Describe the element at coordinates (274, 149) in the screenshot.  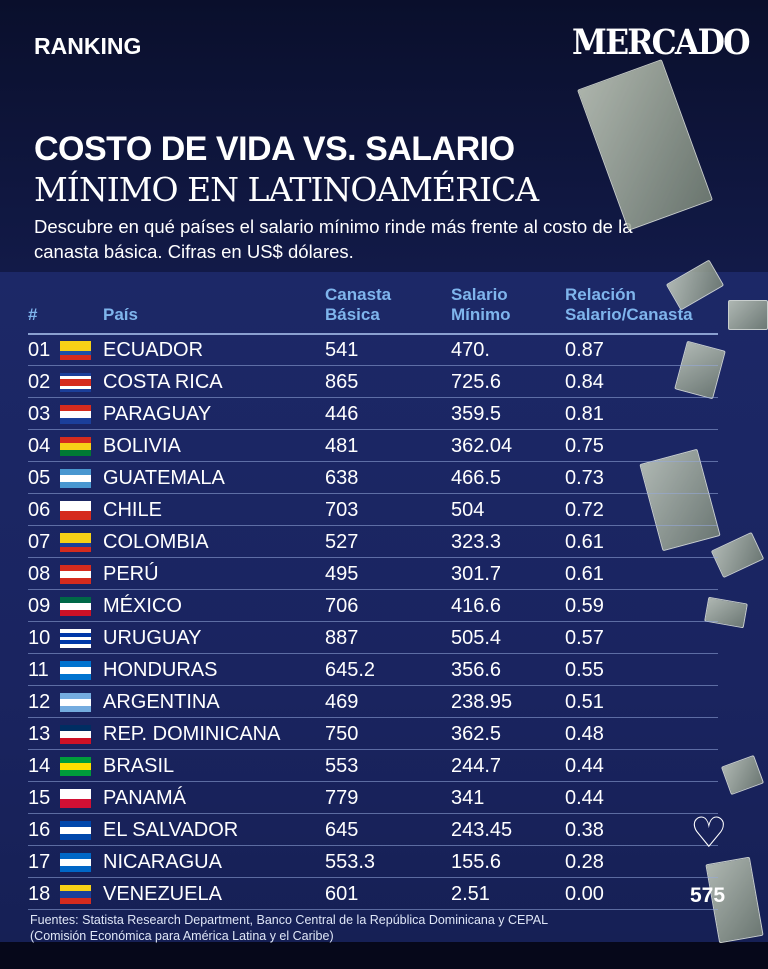
I see `title-line-1: COSTO DE VIDA VS. SALARIO` at that location.